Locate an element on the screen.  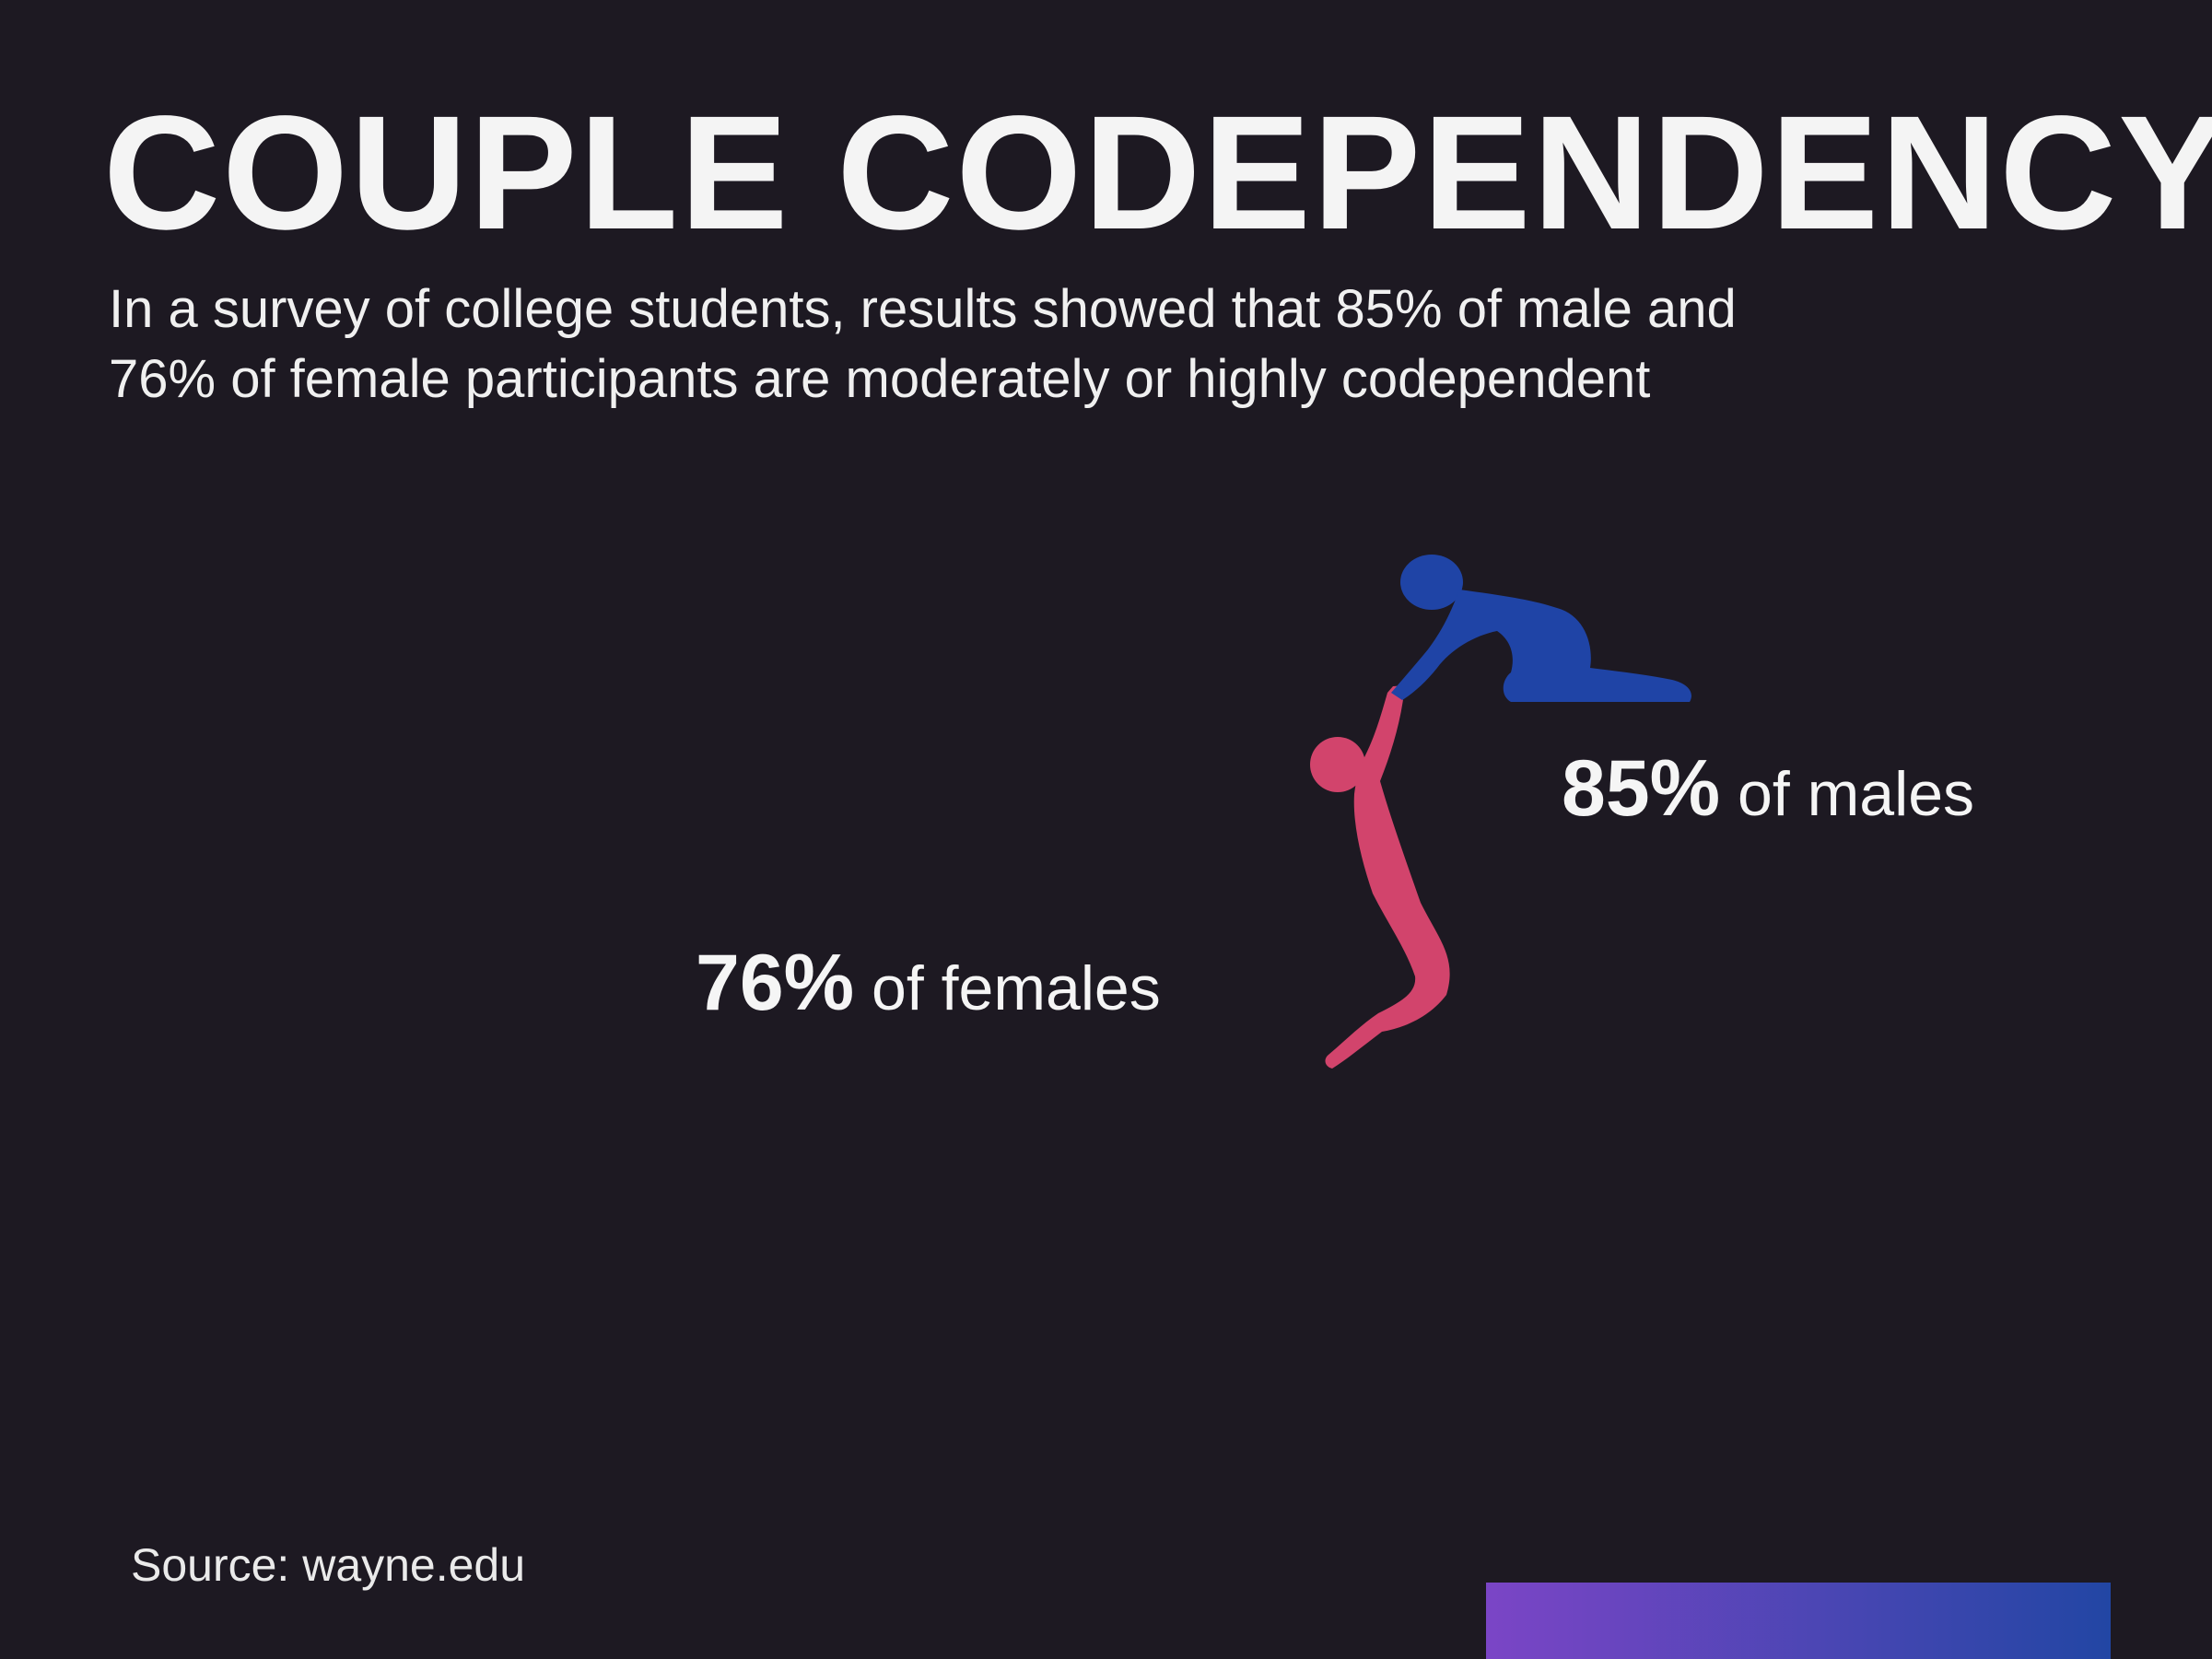
bar-category-label: of females is located at coordinates (1016, 988).